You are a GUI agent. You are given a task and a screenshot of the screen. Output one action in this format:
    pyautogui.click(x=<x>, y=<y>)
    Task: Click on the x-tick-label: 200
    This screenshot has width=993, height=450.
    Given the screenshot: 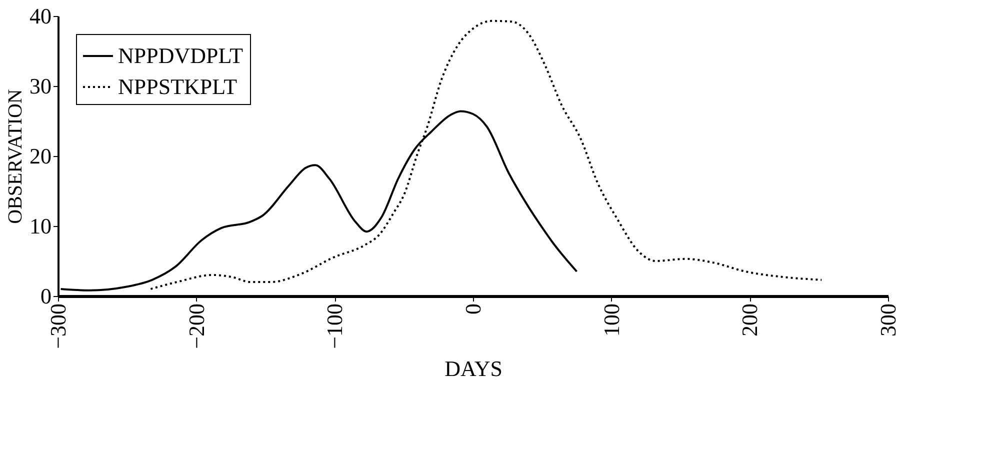 What is the action you would take?
    pyautogui.click(x=749, y=320)
    